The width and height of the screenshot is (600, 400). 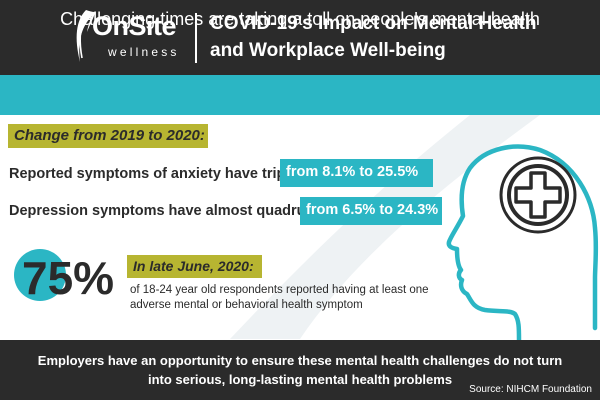 I want to click on header-divider, so click(x=196, y=38).